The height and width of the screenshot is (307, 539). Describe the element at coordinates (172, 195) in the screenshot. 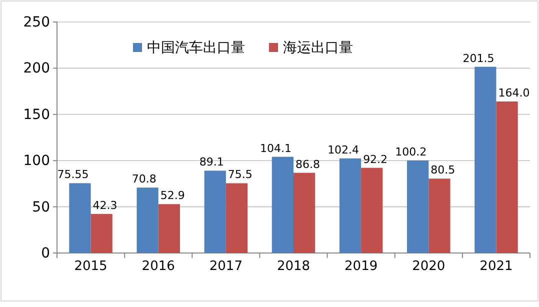

I see `data-label: 52.9` at that location.